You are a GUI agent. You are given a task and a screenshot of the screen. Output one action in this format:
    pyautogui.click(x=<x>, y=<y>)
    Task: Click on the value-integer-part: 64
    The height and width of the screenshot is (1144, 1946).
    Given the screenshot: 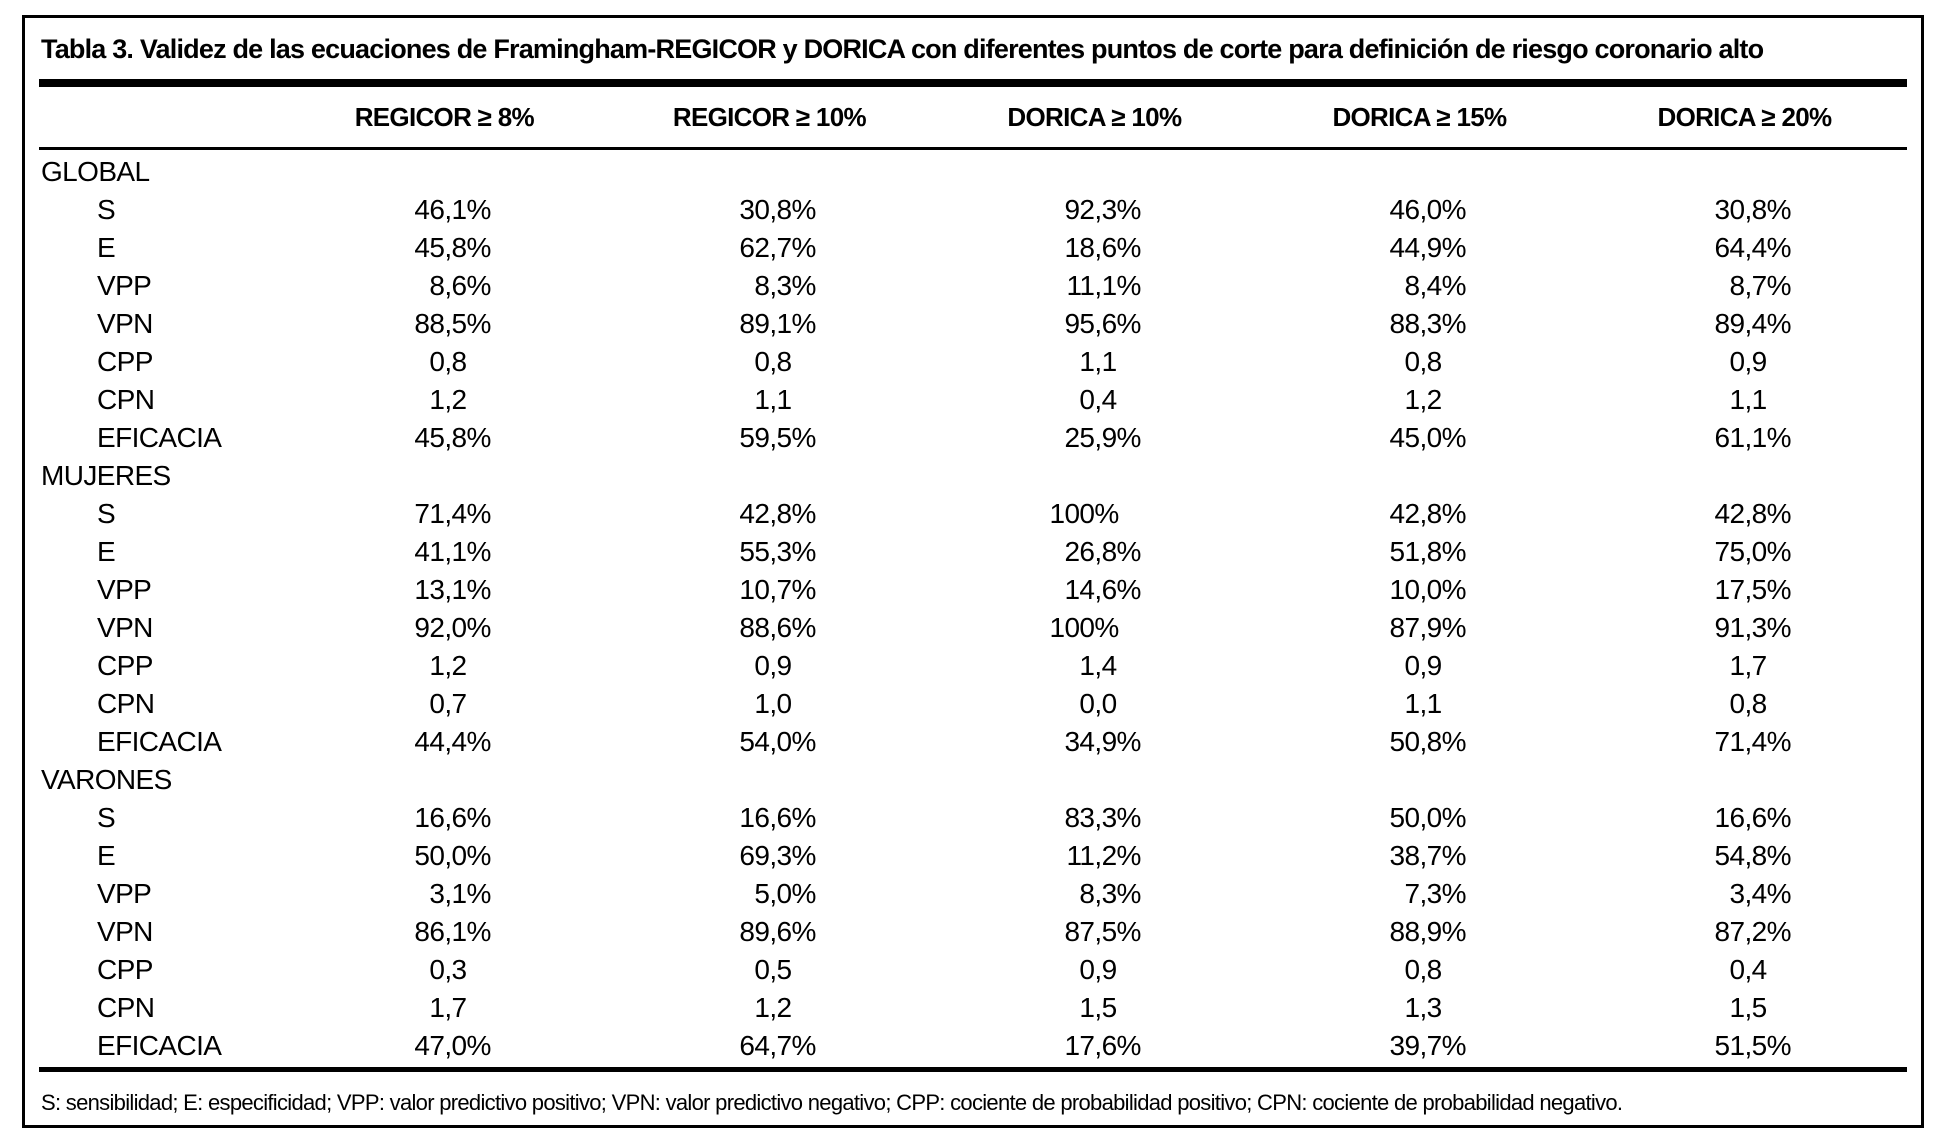 What is the action you would take?
    pyautogui.click(x=1730, y=247)
    